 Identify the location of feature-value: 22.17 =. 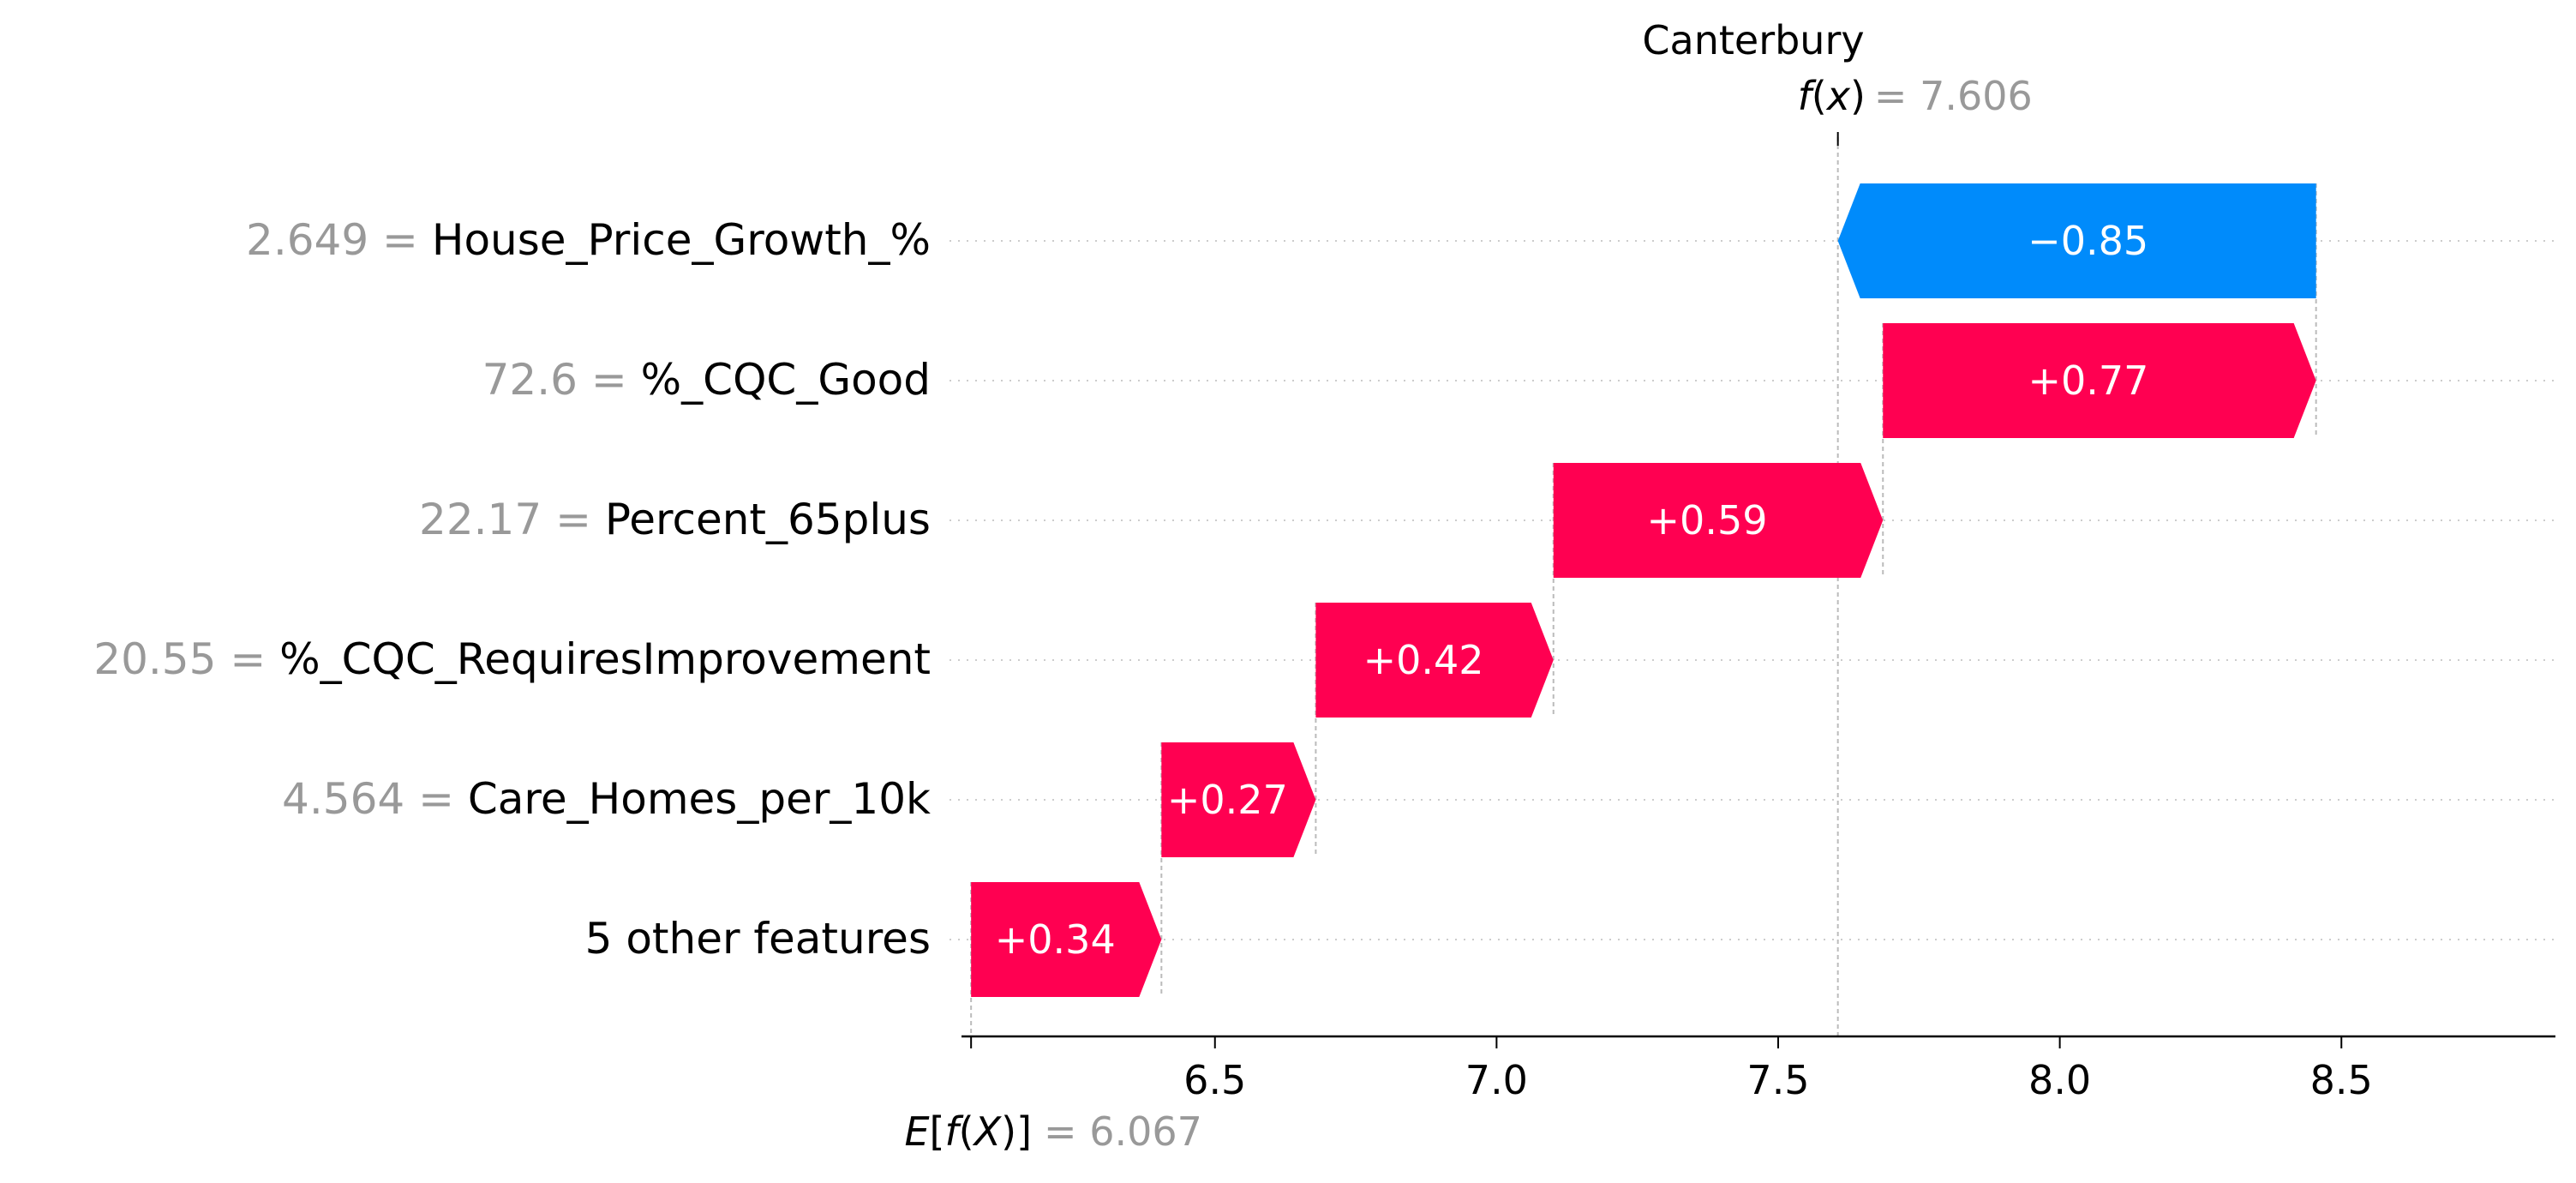
(512, 519).